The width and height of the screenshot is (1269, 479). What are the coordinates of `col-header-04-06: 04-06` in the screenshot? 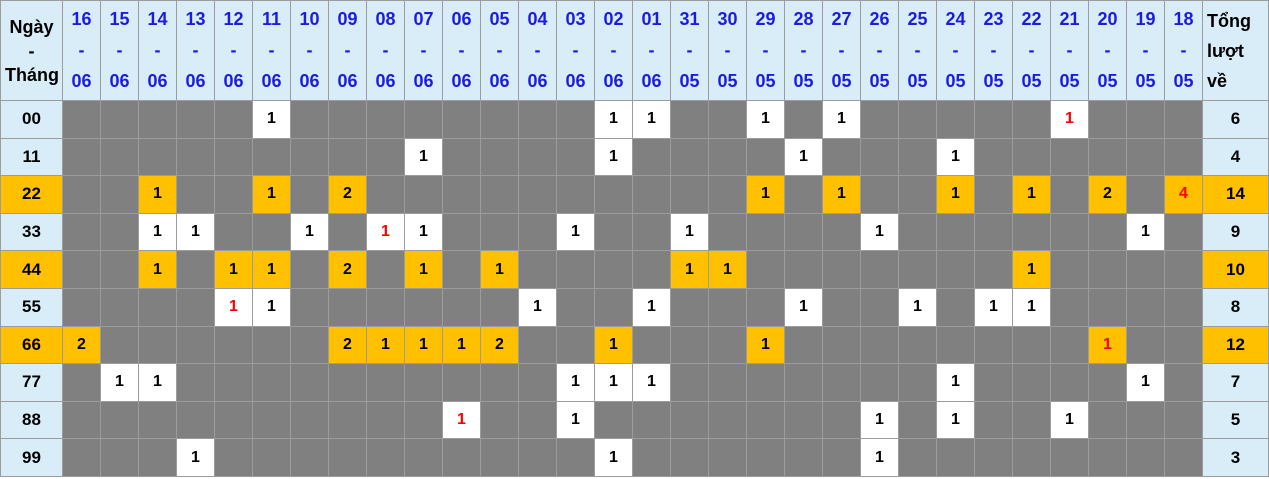 It's located at (537, 50).